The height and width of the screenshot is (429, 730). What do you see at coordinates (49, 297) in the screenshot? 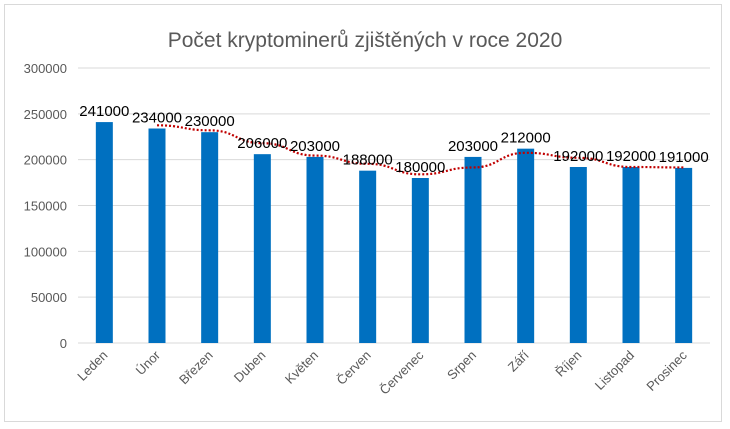
I see `y-tick-label: 50000` at bounding box center [49, 297].